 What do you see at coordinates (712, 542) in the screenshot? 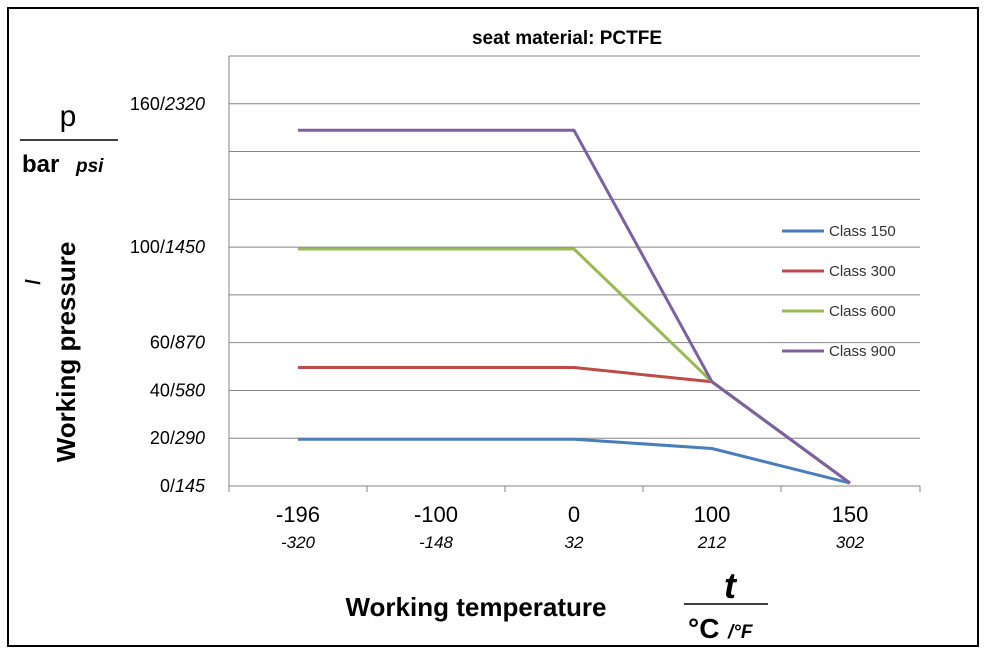
I see `x-tick-label-fahrenheit: 212` at bounding box center [712, 542].